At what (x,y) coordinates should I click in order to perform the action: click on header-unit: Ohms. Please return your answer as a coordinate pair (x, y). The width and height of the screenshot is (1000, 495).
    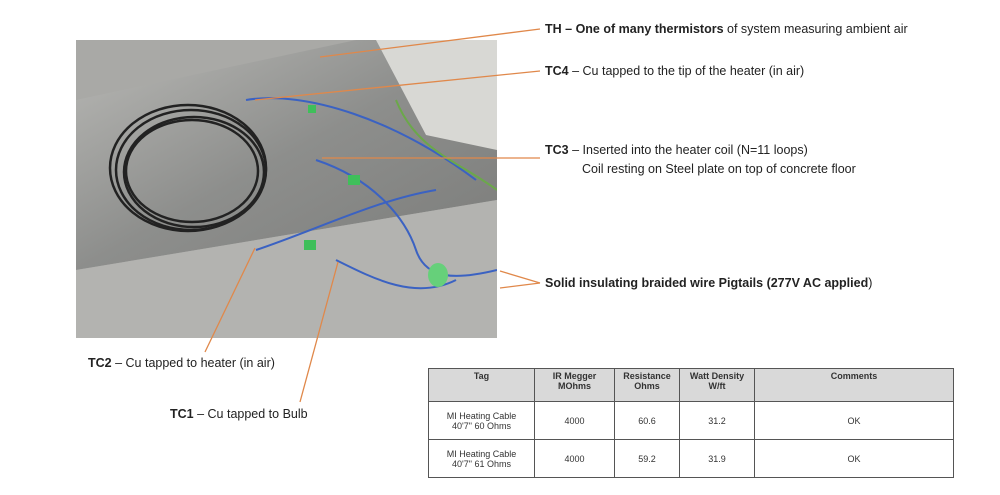
    Looking at the image, I should click on (647, 386).